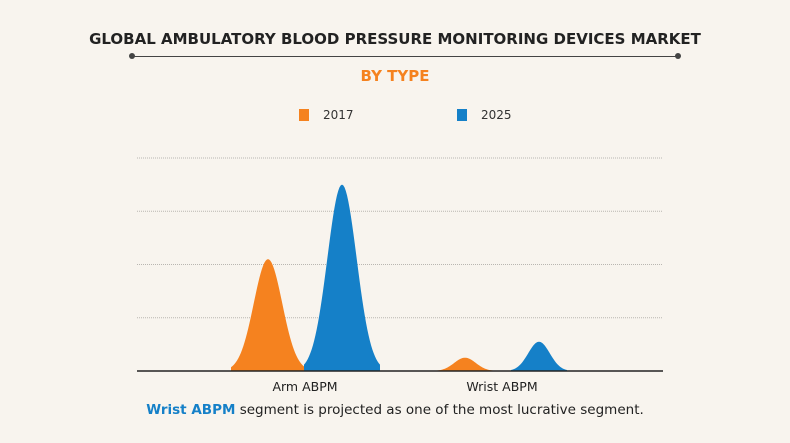 The height and width of the screenshot is (443, 790). I want to click on chart-subtitle: BY TYPE, so click(395, 76).